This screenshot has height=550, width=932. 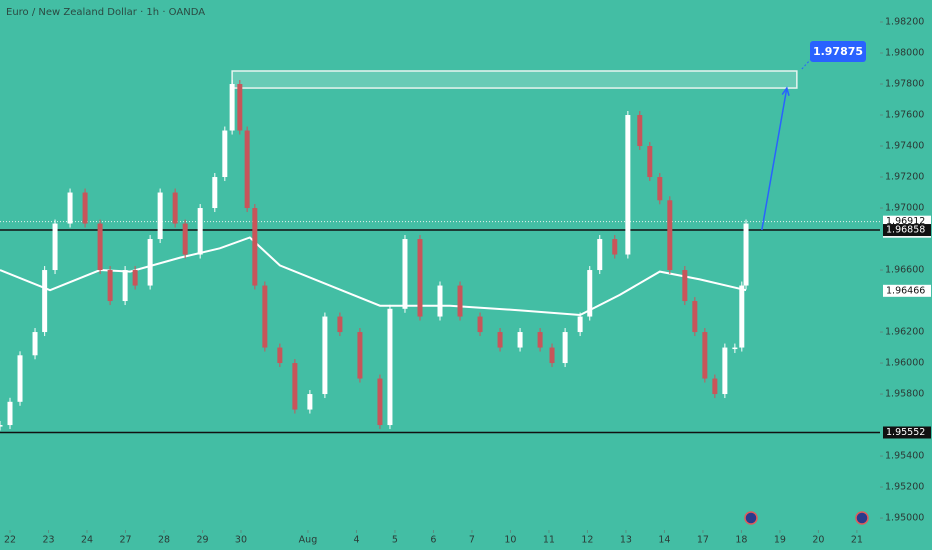 I want to click on x-tick-label: 17, so click(x=703, y=540).